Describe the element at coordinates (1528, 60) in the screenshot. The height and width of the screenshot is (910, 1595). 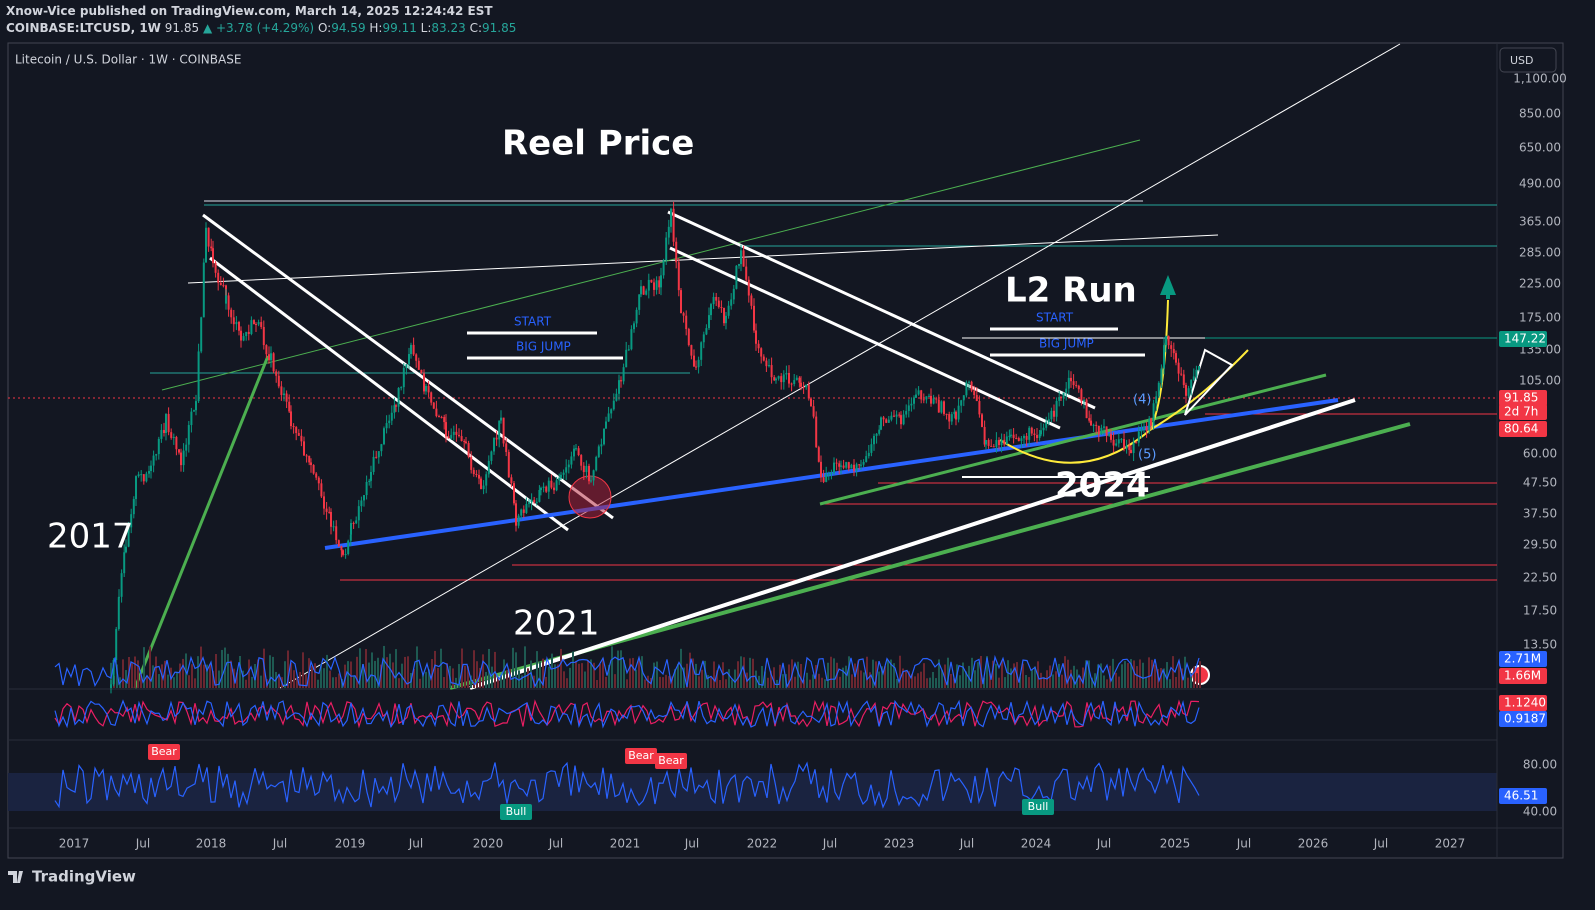
I see `currency-button` at that location.